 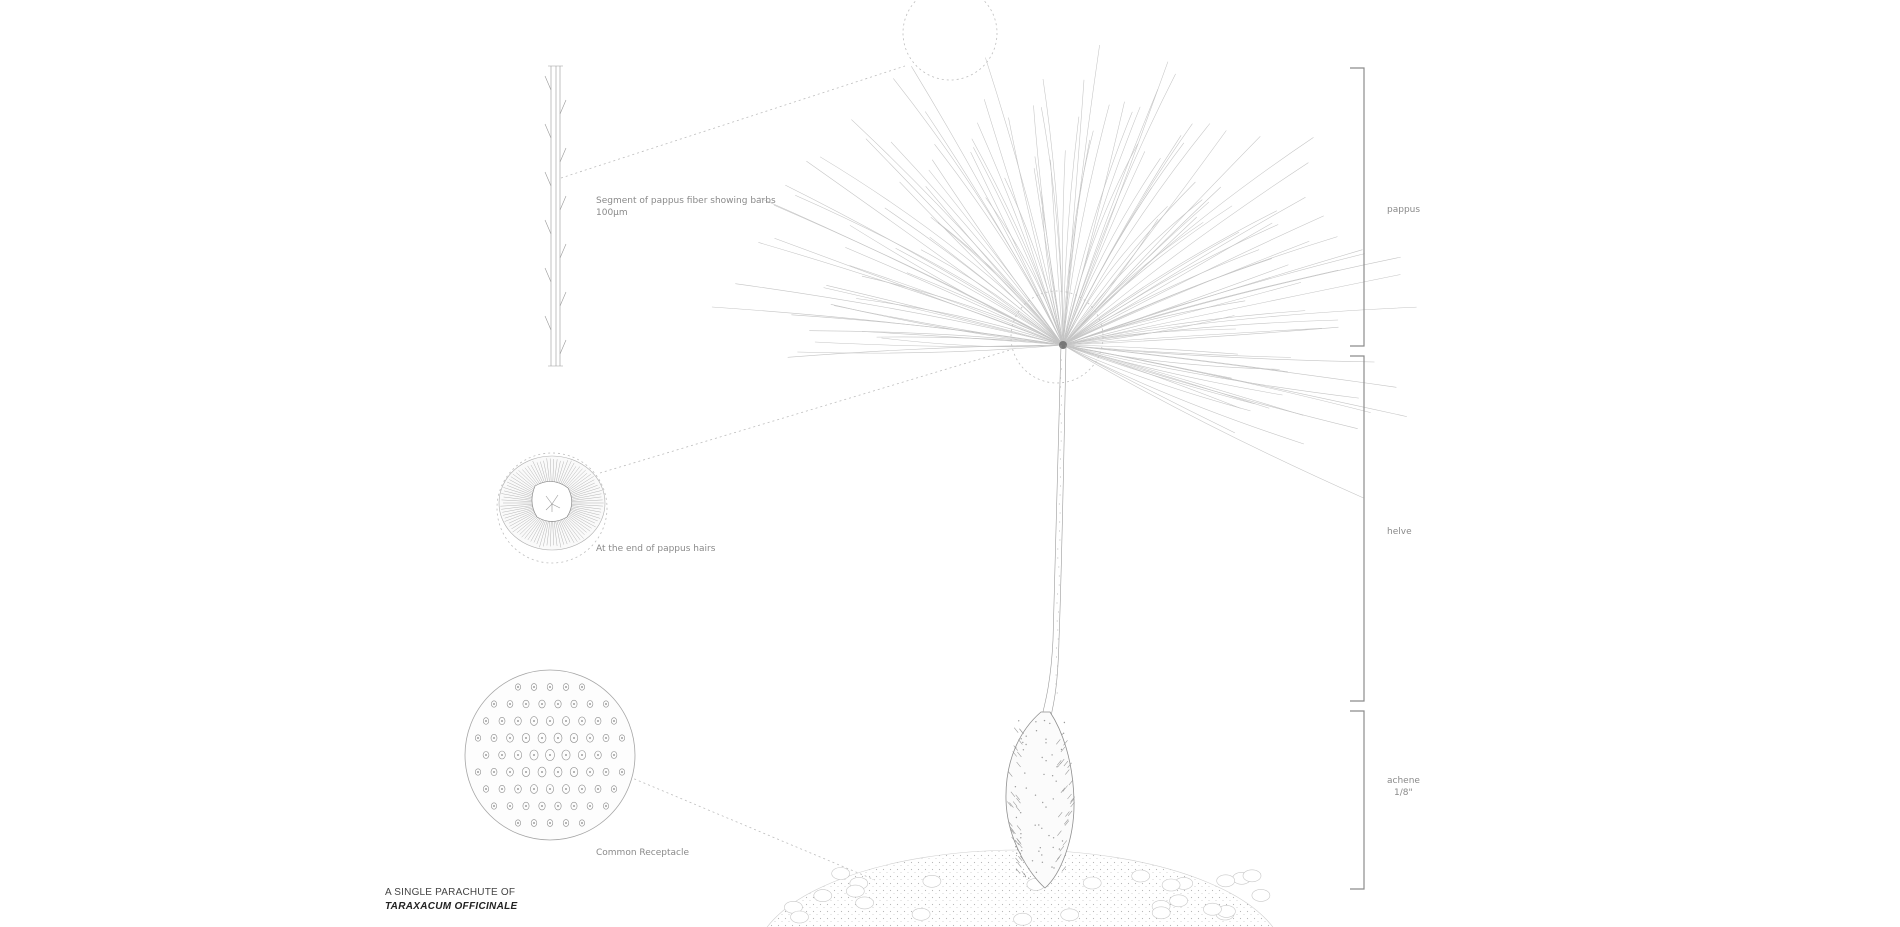 I want to click on zoom-circle-fiber, so click(x=950, y=40).